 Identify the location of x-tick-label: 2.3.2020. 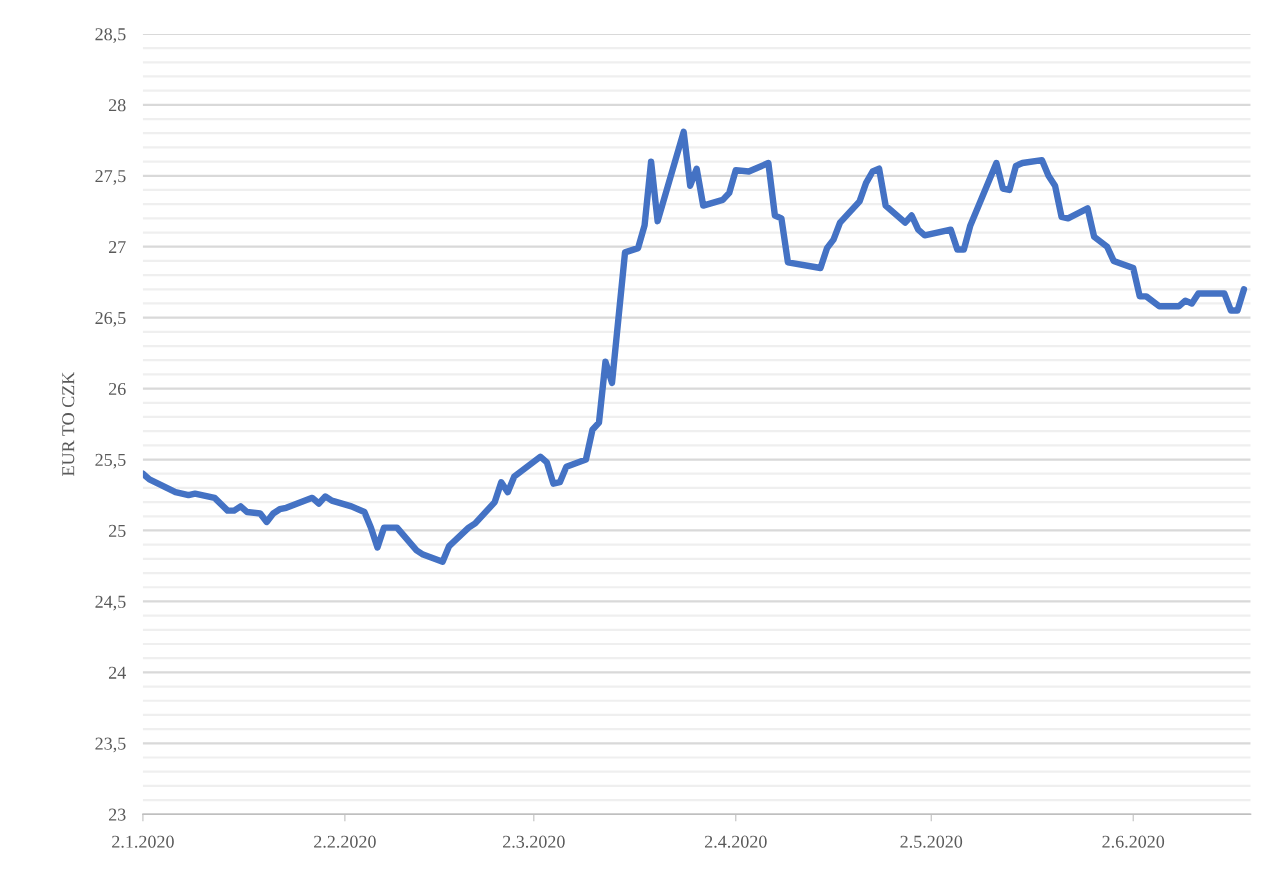
(534, 841).